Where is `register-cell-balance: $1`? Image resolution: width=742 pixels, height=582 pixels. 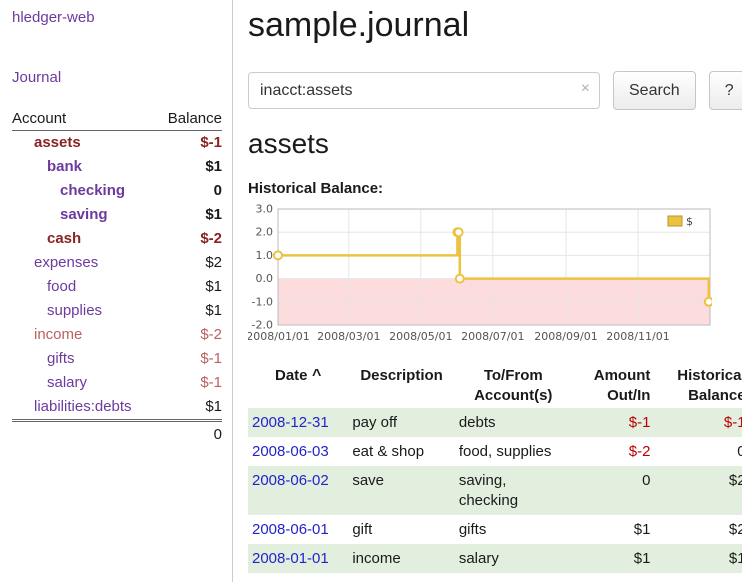 register-cell-balance: $1 is located at coordinates (735, 558).